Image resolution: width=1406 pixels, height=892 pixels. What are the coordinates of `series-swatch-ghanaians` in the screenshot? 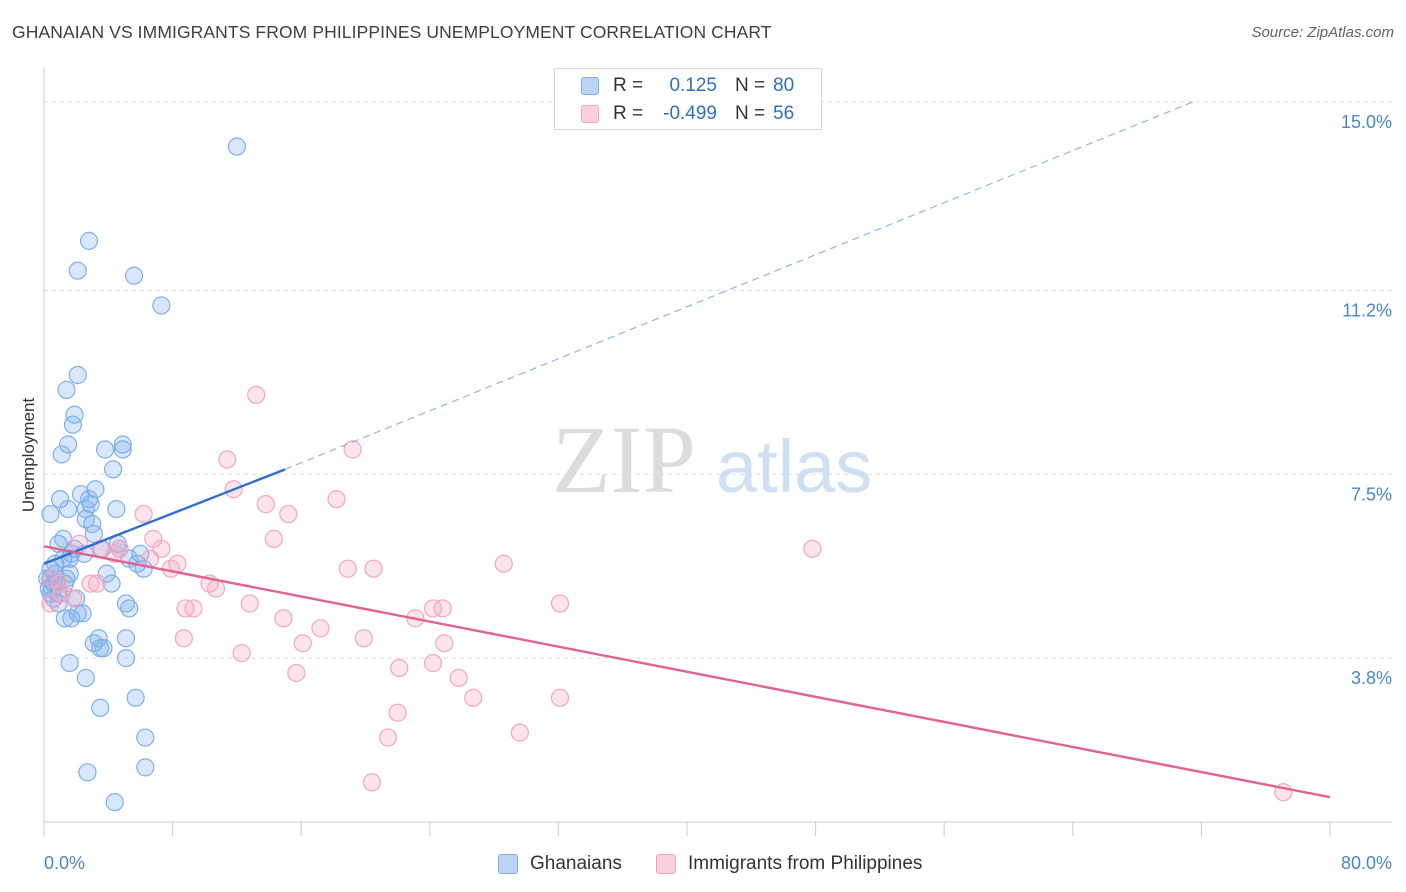 It's located at (508, 864).